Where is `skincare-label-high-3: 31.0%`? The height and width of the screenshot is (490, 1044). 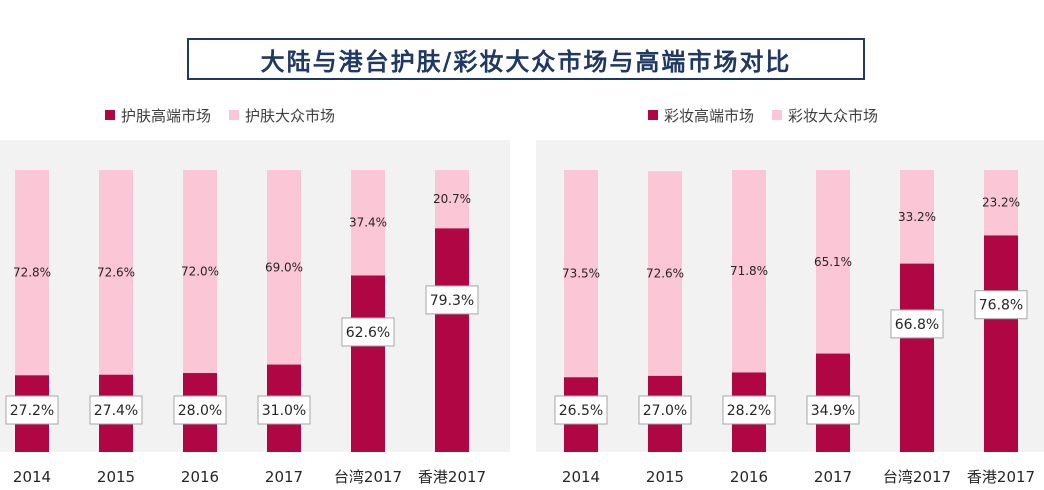
skincare-label-high-3: 31.0% is located at coordinates (284, 411).